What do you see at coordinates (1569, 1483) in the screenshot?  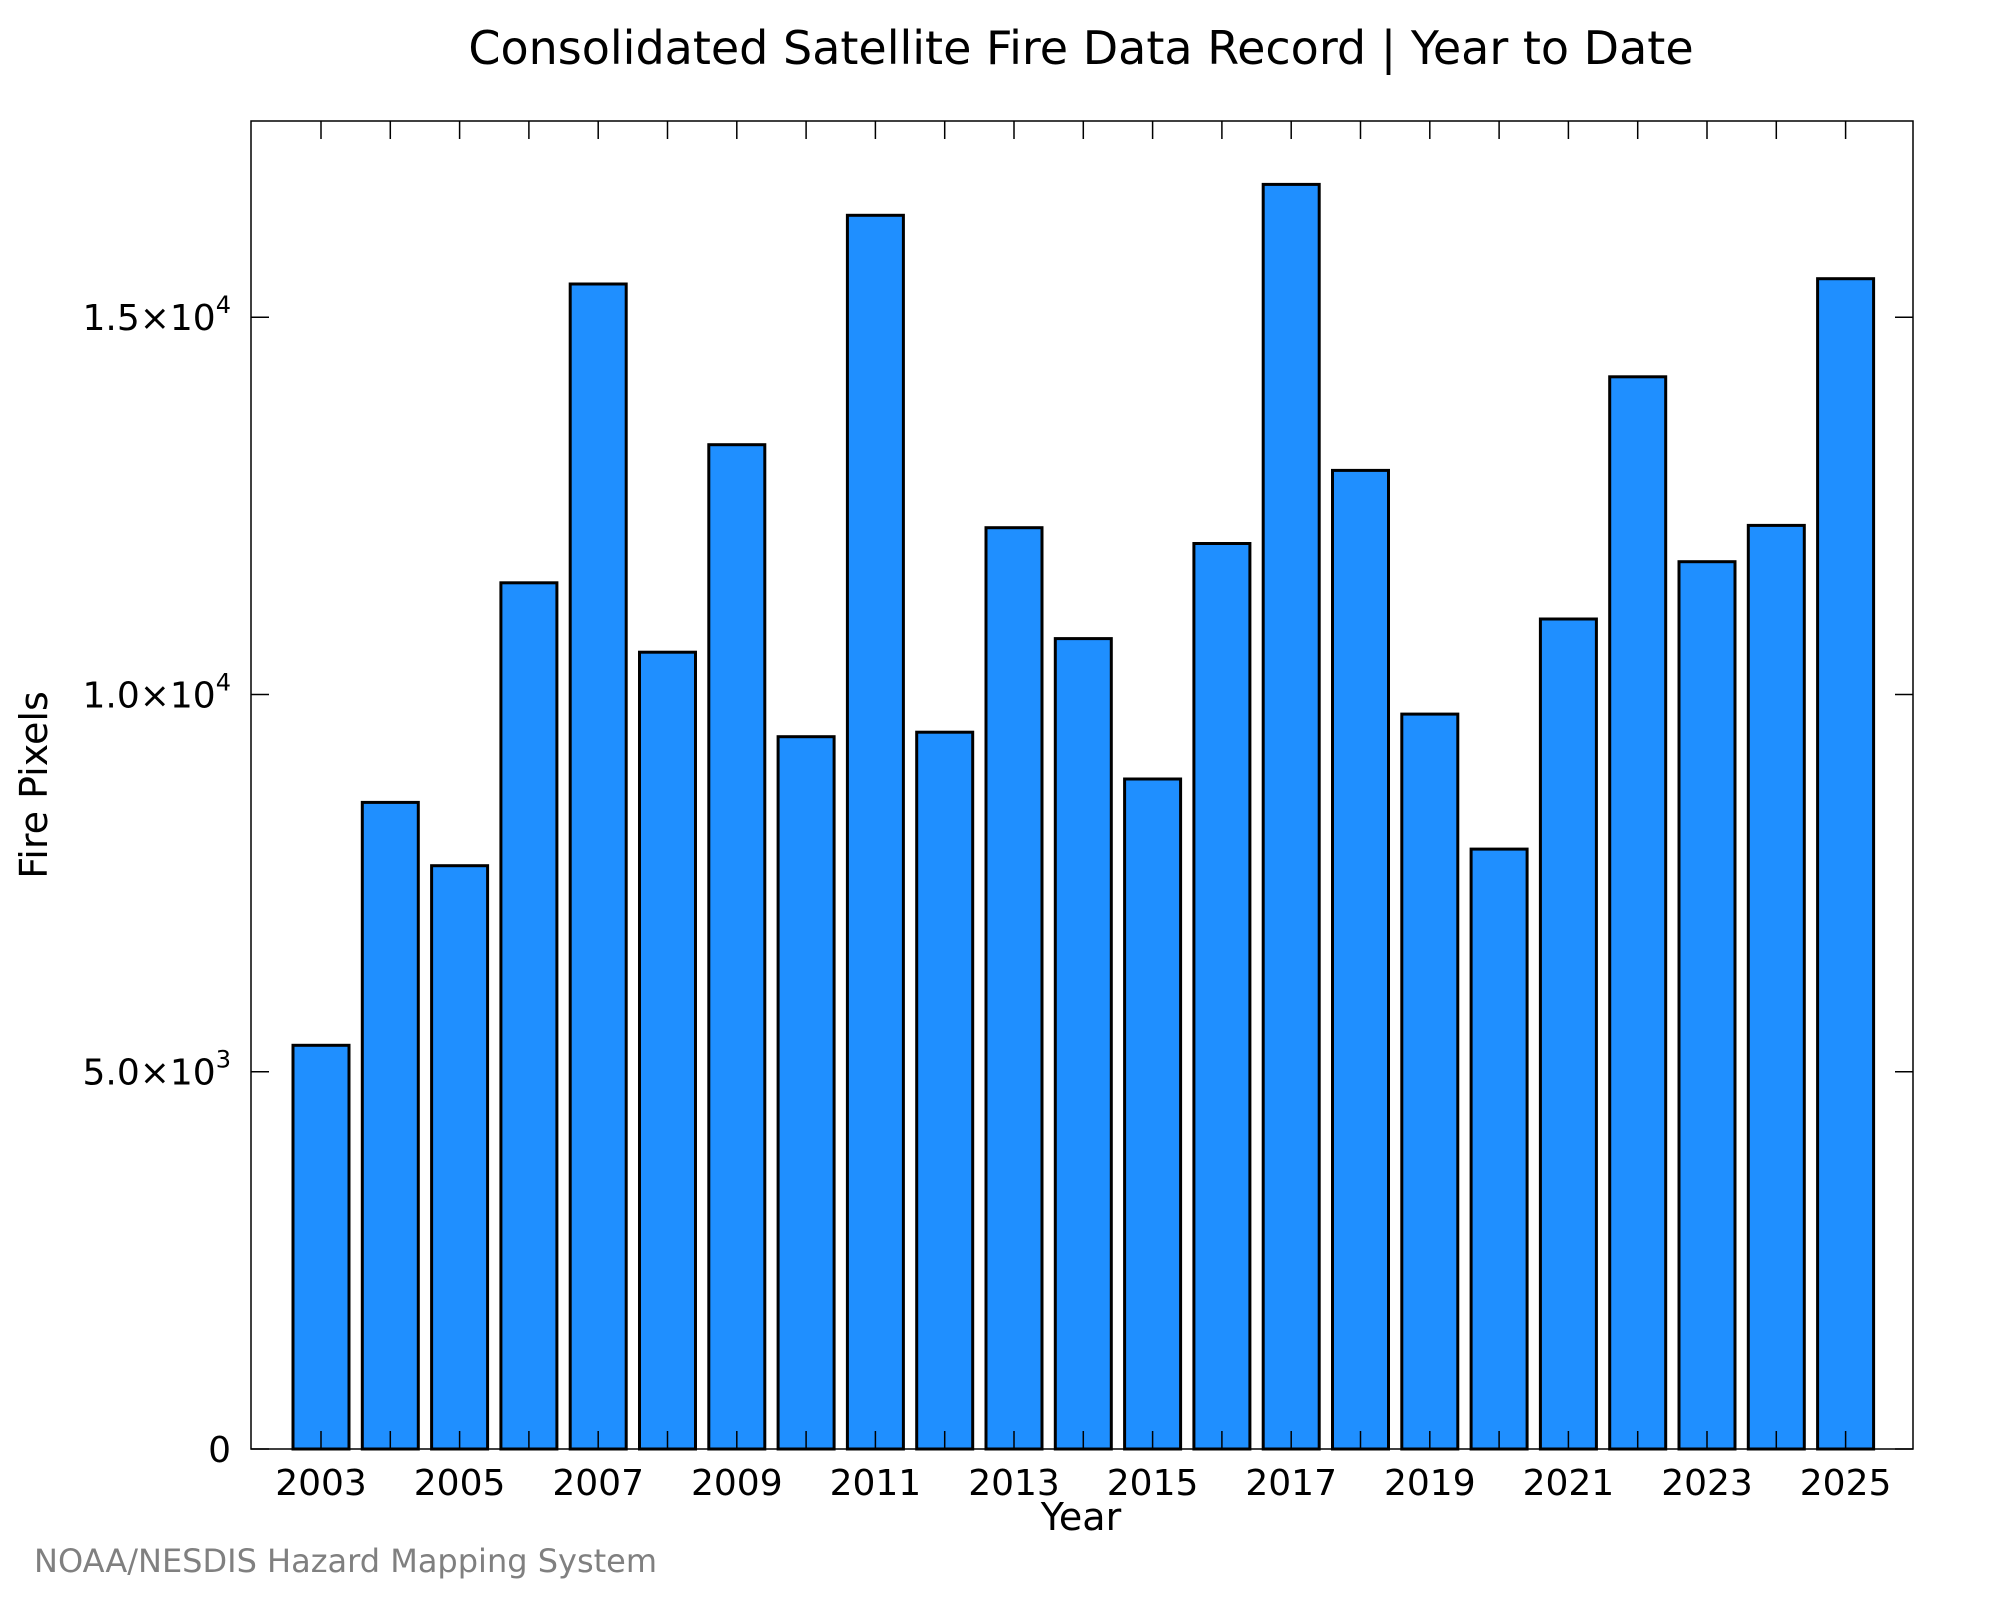 I see `x-tick-label-2021: 2021` at bounding box center [1569, 1483].